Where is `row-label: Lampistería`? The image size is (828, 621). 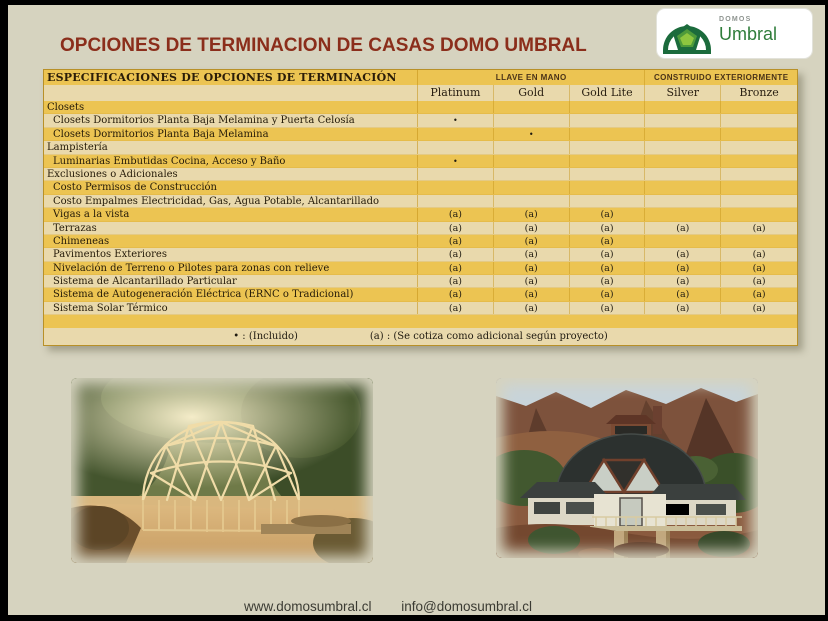 row-label: Lampistería is located at coordinates (231, 147).